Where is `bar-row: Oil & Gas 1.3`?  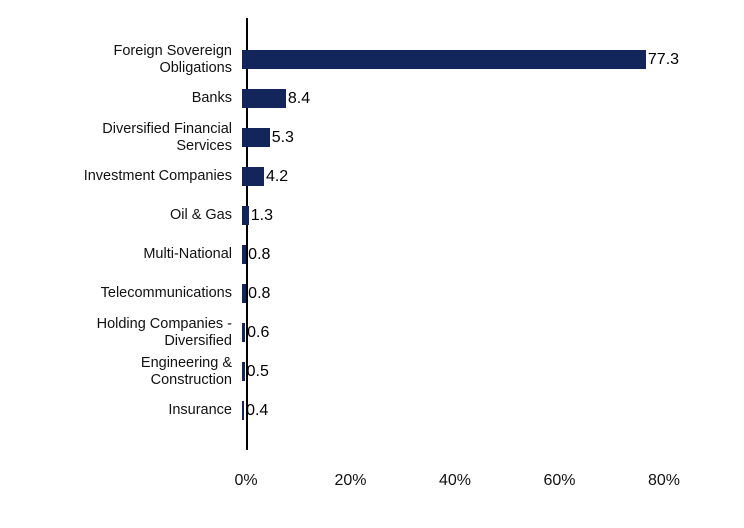
bar-row: Oil & Gas 1.3 is located at coordinates (367, 215).